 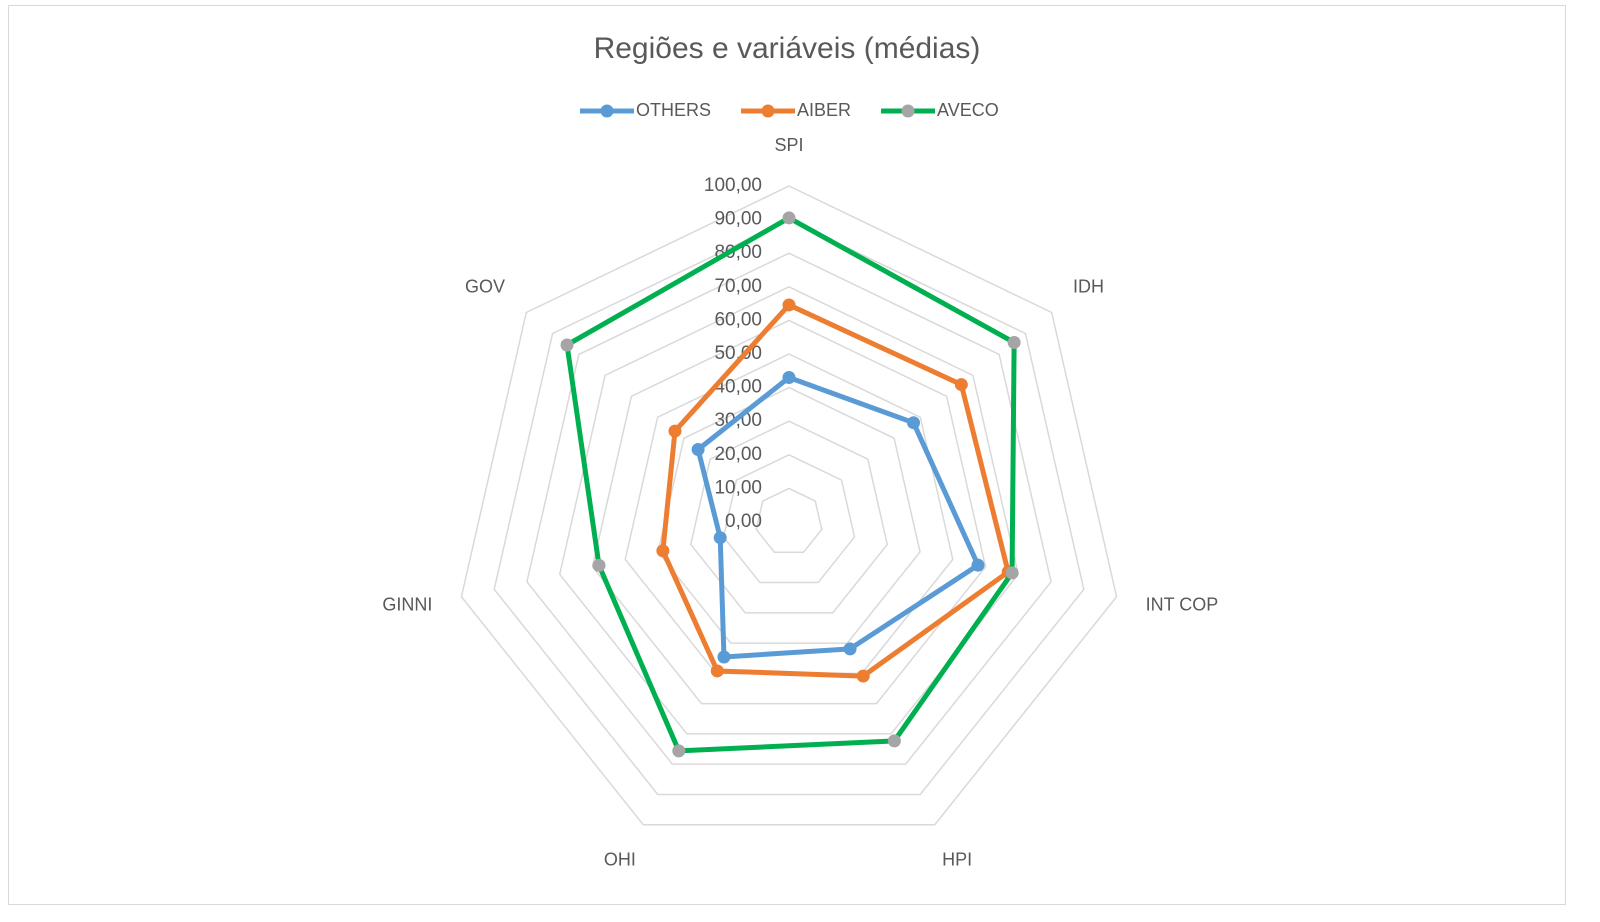 What do you see at coordinates (1088, 286) in the screenshot?
I see `category-label: IDH` at bounding box center [1088, 286].